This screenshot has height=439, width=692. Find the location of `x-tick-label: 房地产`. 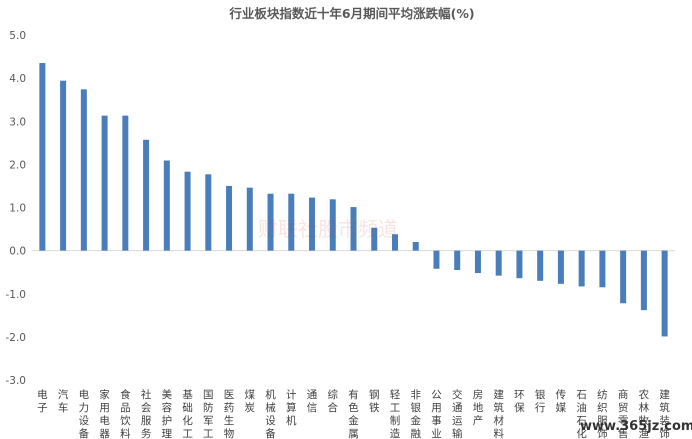

x-tick-label: 房地产 is located at coordinates (478, 407).